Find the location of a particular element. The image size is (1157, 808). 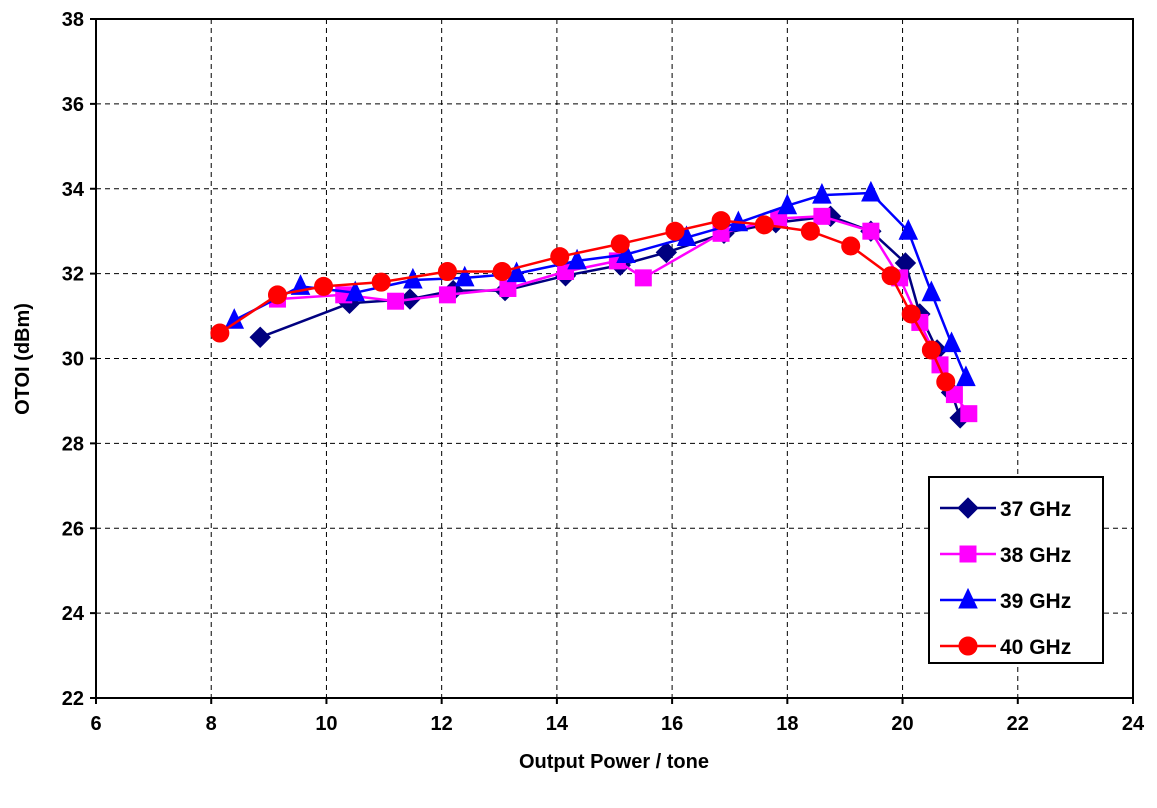

y-tick-label: 36 is located at coordinates (73, 105).